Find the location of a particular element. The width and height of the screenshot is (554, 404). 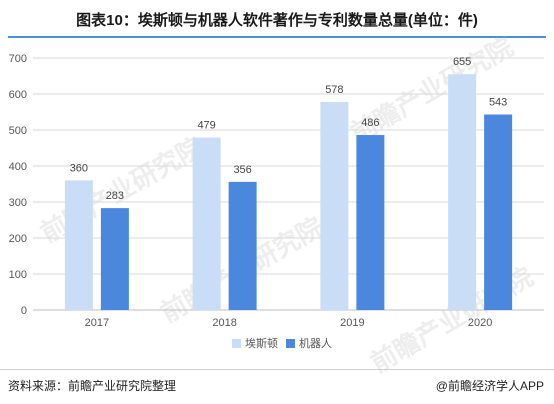

data-label: 578 is located at coordinates (334, 90).